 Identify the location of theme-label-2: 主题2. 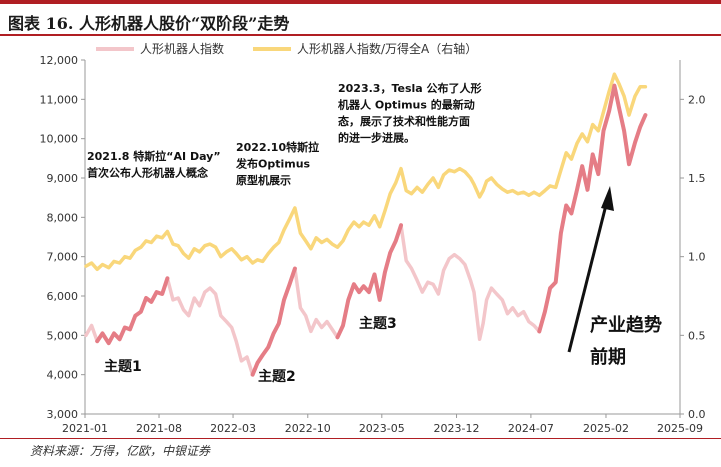
(277, 376).